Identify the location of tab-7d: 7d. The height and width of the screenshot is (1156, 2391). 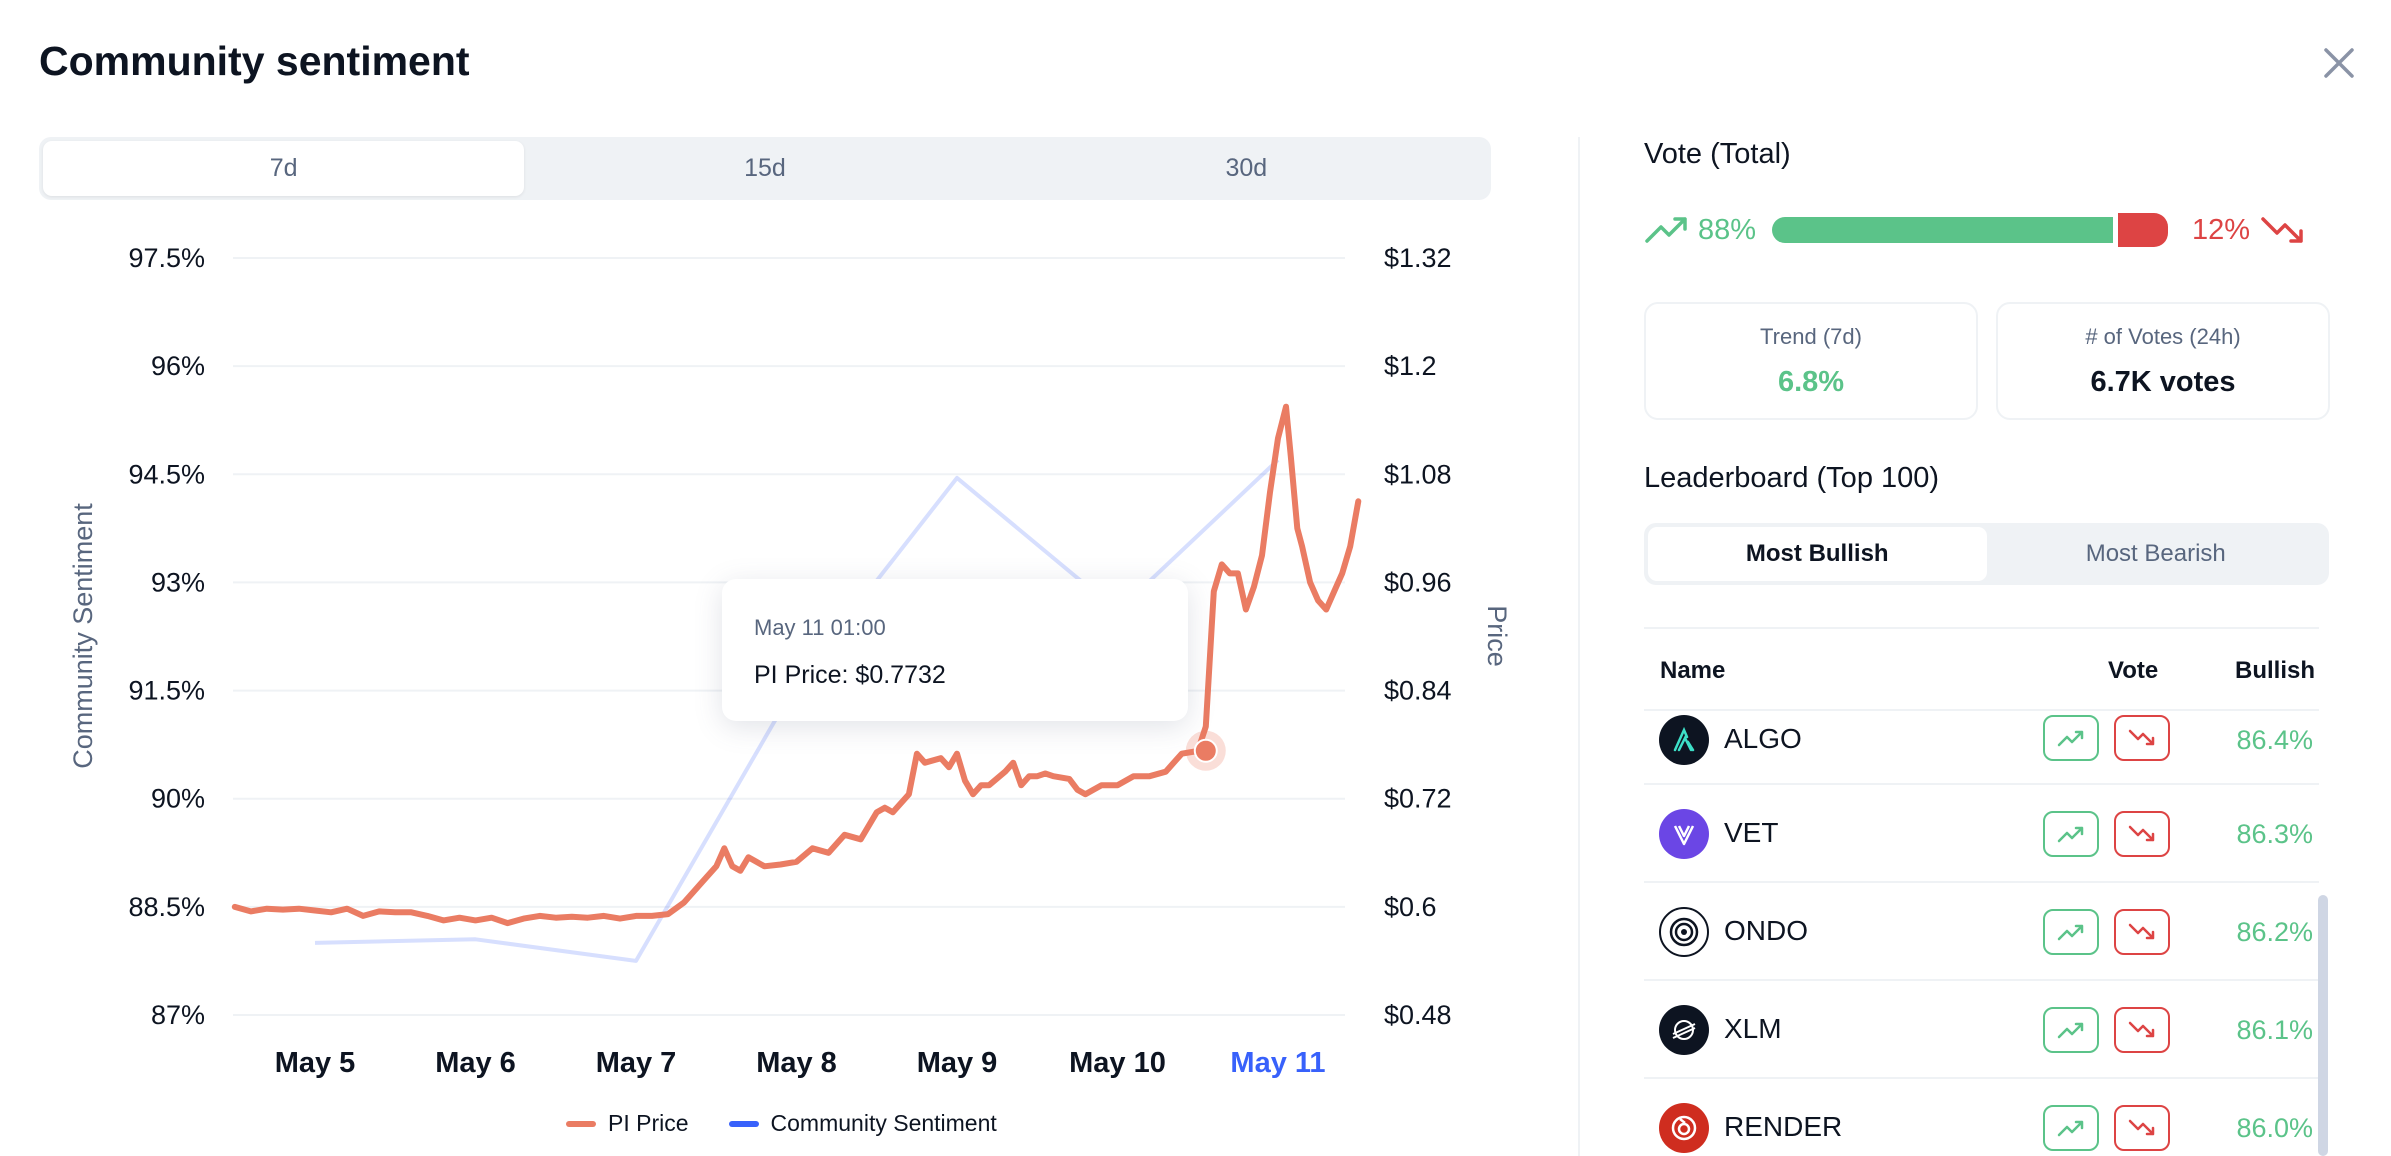
(284, 168).